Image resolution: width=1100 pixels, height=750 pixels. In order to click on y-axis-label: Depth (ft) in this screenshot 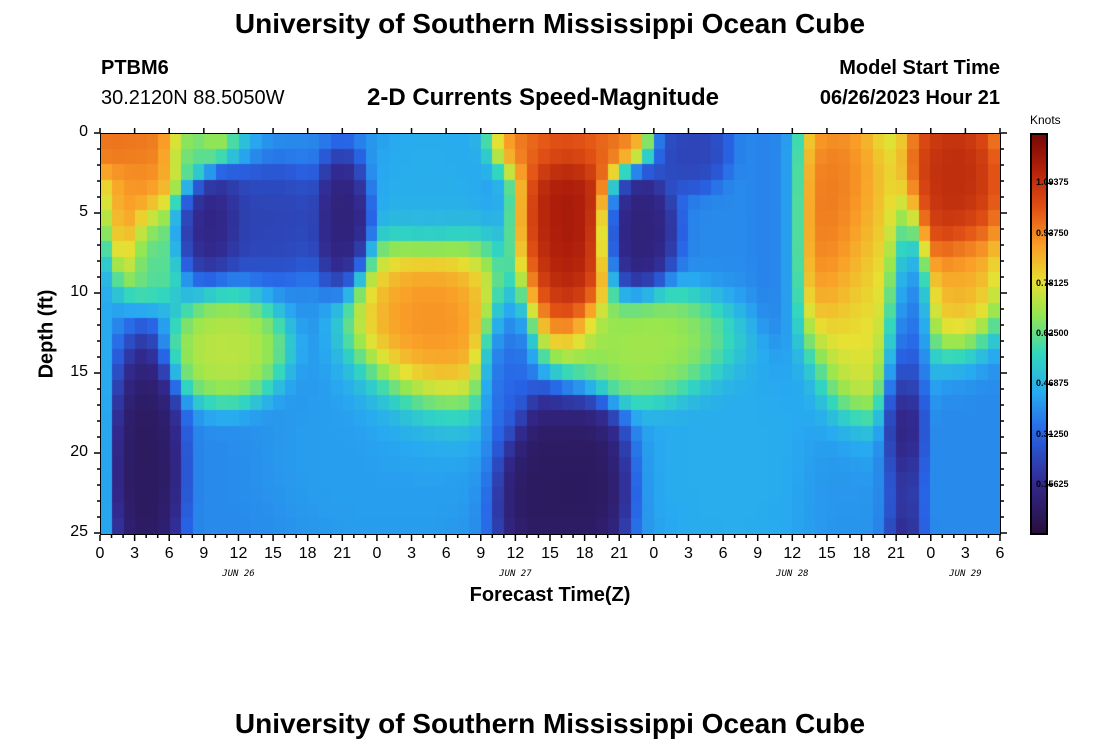, I will do `click(46, 334)`.